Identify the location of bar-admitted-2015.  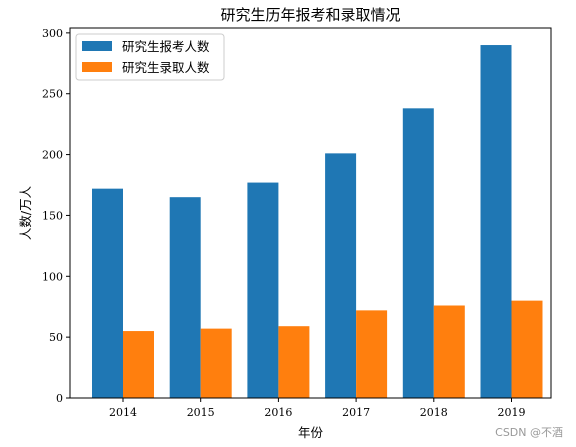
(216, 363).